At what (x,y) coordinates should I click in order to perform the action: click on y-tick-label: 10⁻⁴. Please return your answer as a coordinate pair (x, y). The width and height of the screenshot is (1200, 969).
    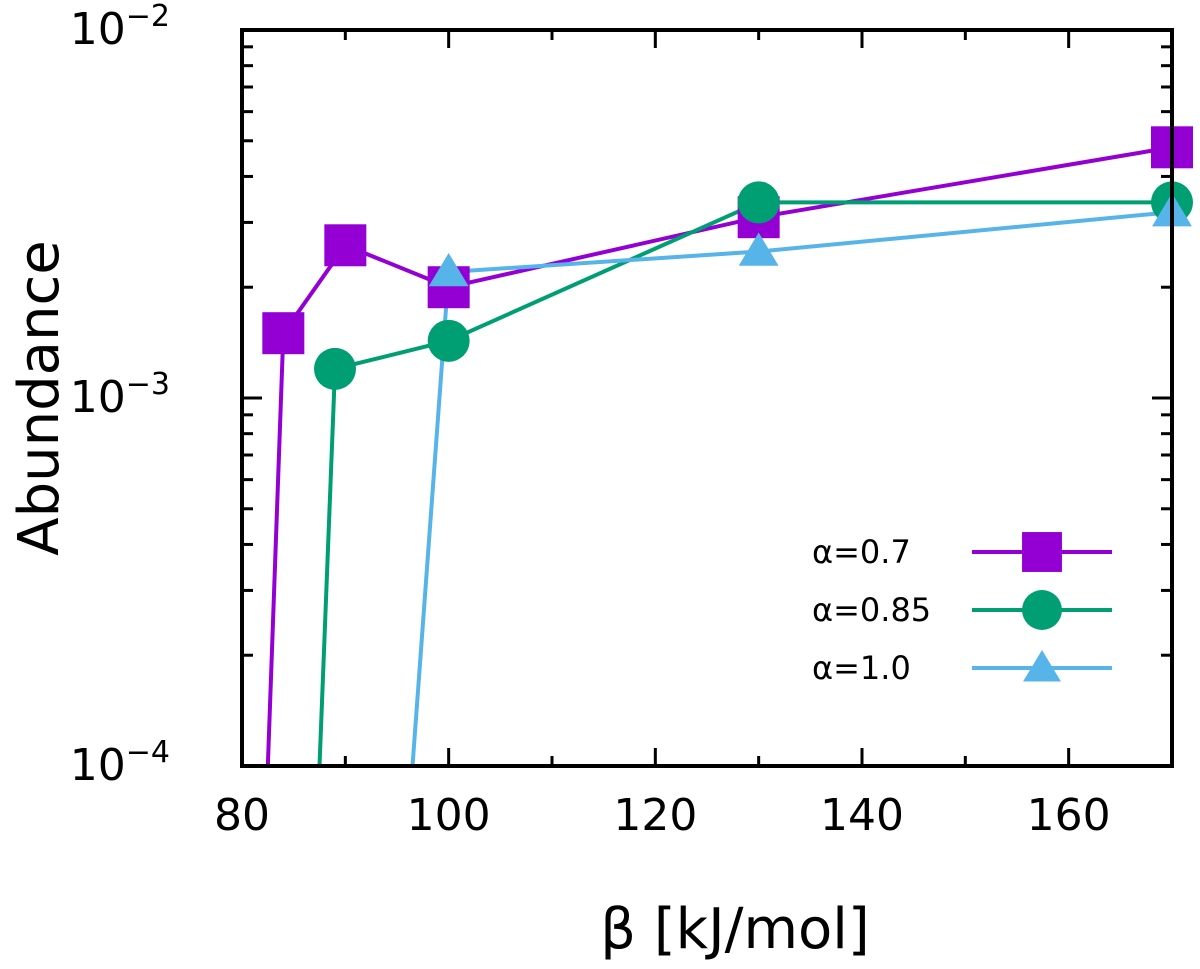
    Looking at the image, I should click on (120, 763).